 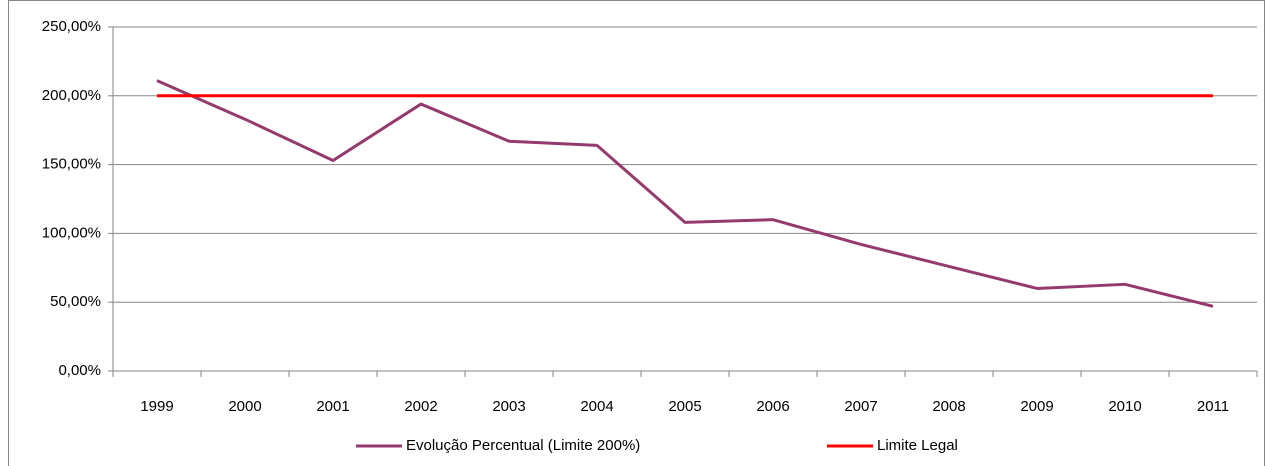 I want to click on y-tick-label: 200,00%, so click(x=71, y=95).